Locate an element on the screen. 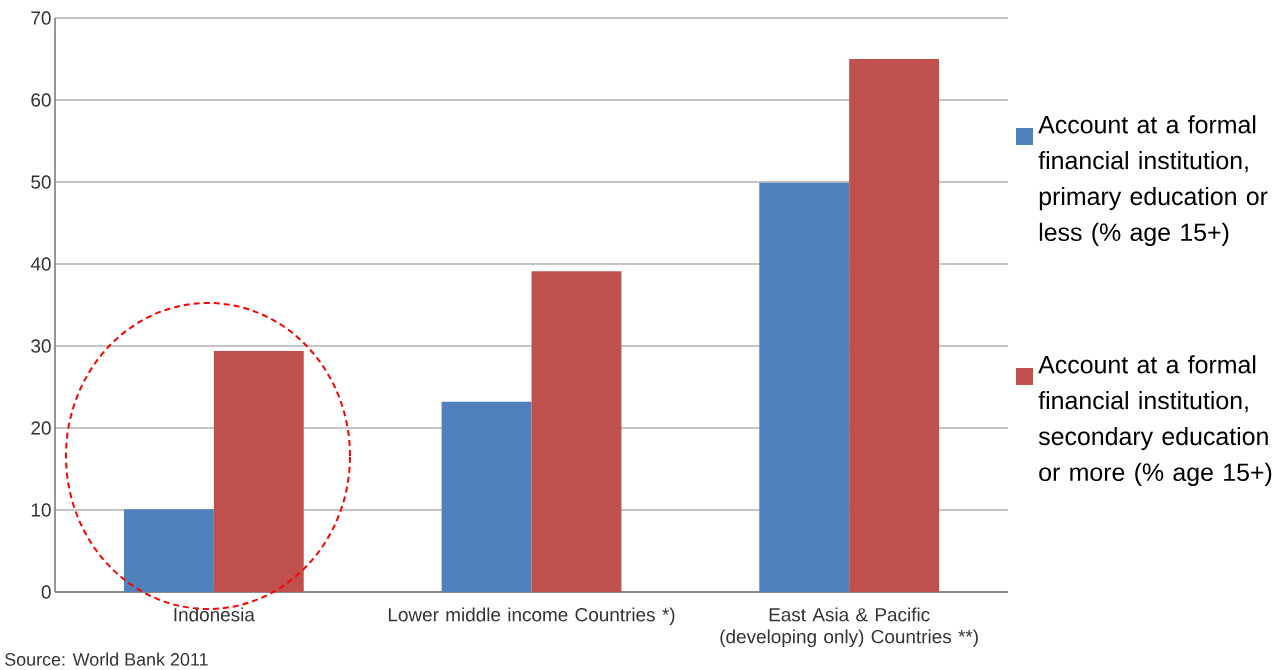  y-tick-label: 10 is located at coordinates (41, 510).